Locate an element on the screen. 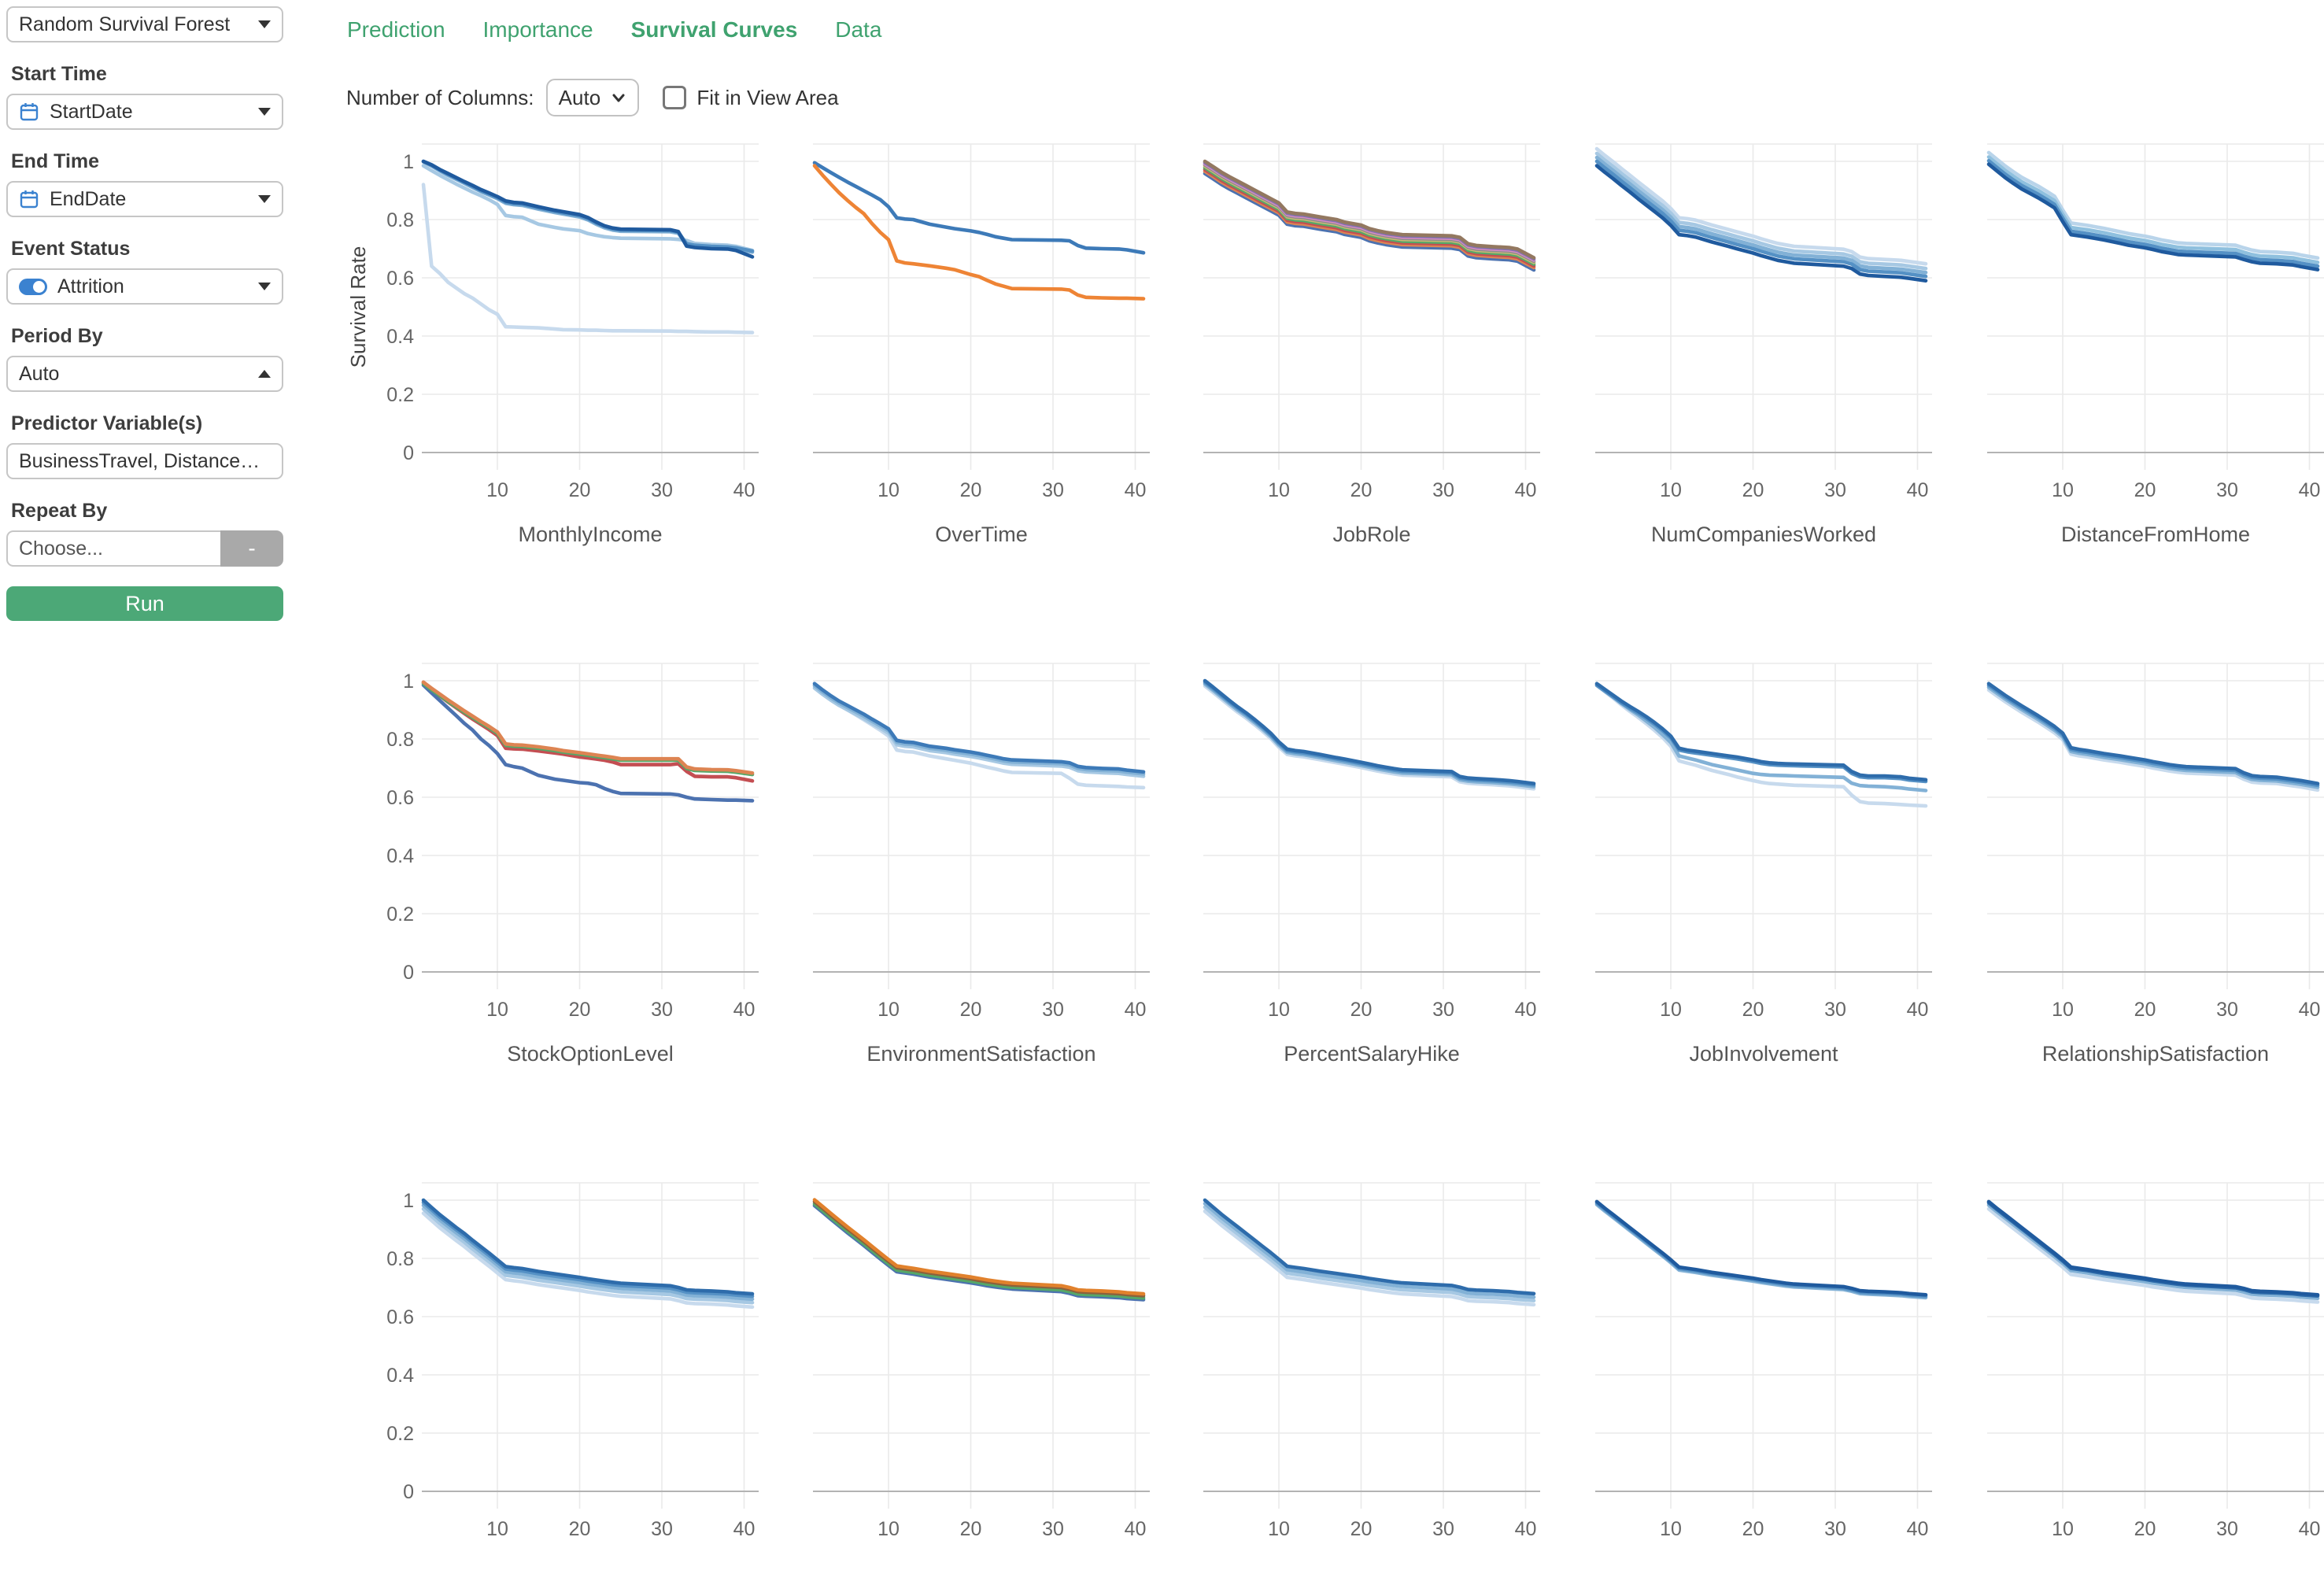 The image size is (2324, 1596). chart-canvas: 10 20 30 40 EnvironmentSatisfaction is located at coordinates (981, 864).